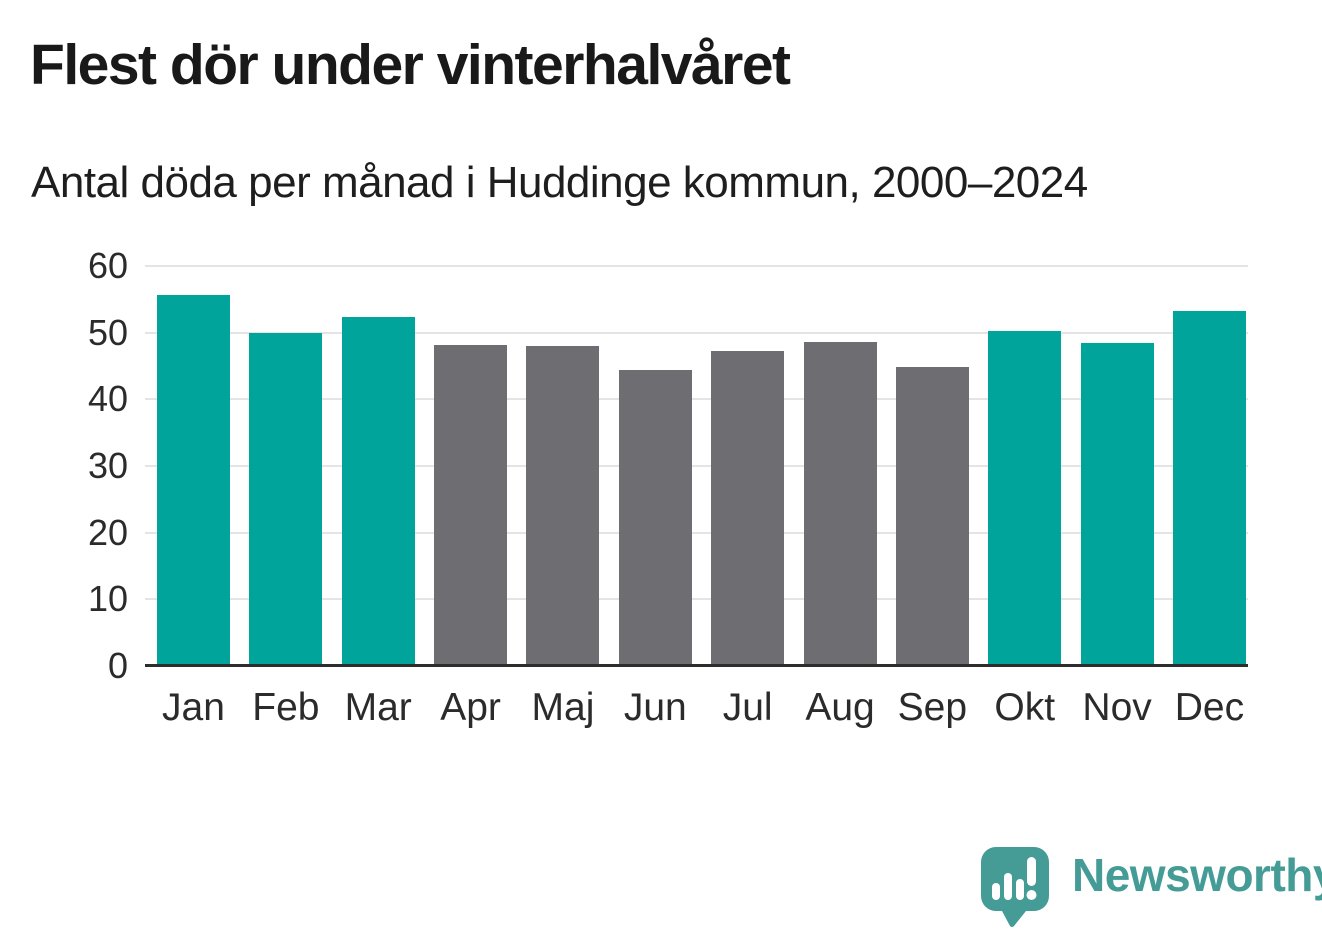 This screenshot has width=1322, height=939. I want to click on y-tick-label-10: 10, so click(107, 599).